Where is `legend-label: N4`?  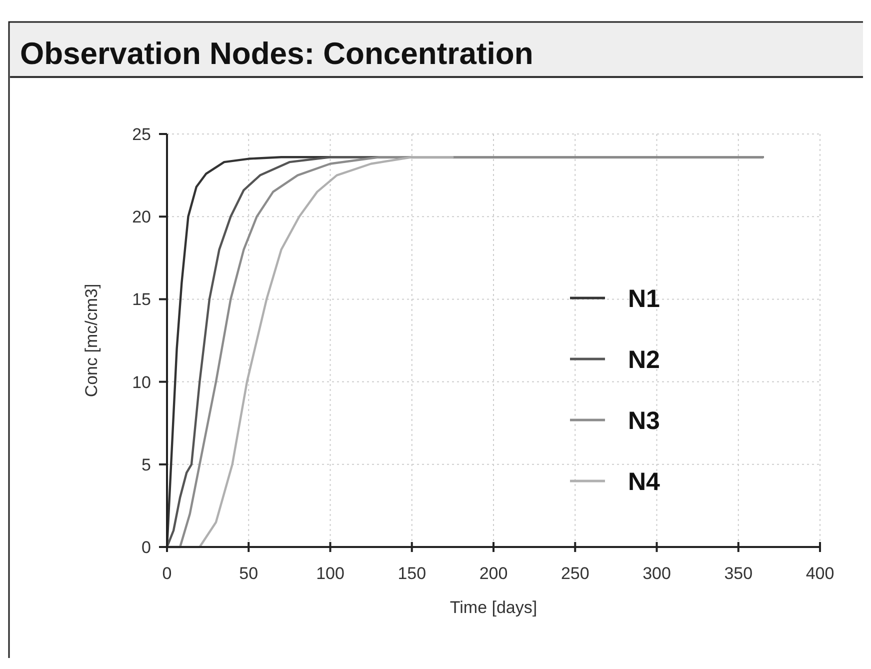 legend-label: N4 is located at coordinates (644, 482).